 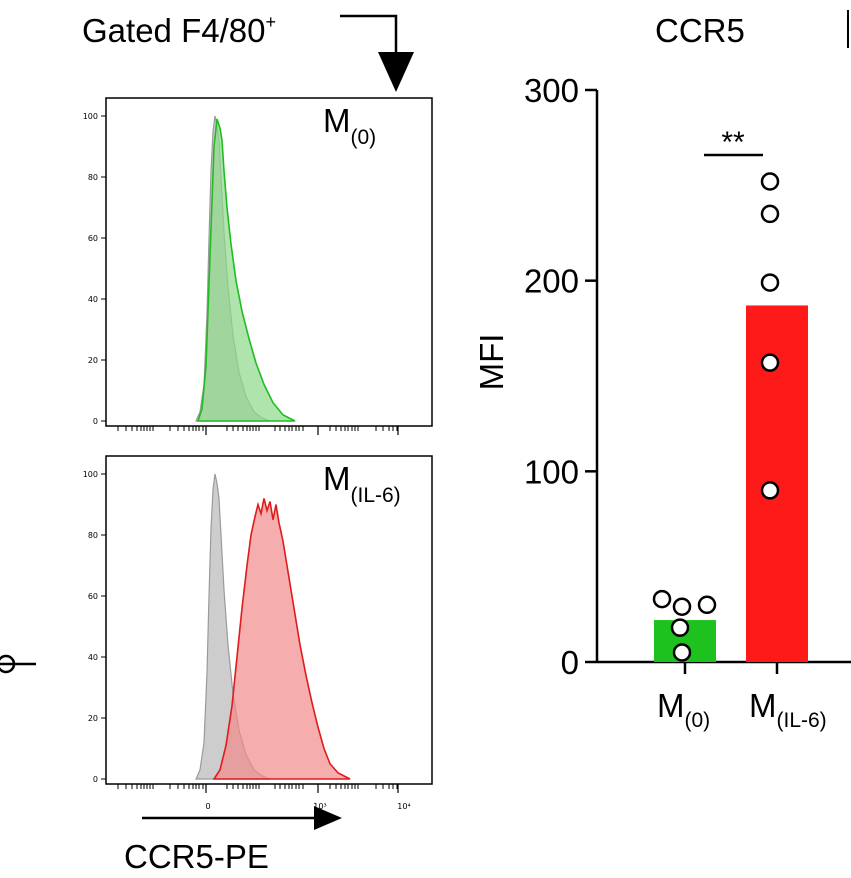 What do you see at coordinates (319, 806) in the screenshot?
I see `x-tick-label: 10³` at bounding box center [319, 806].